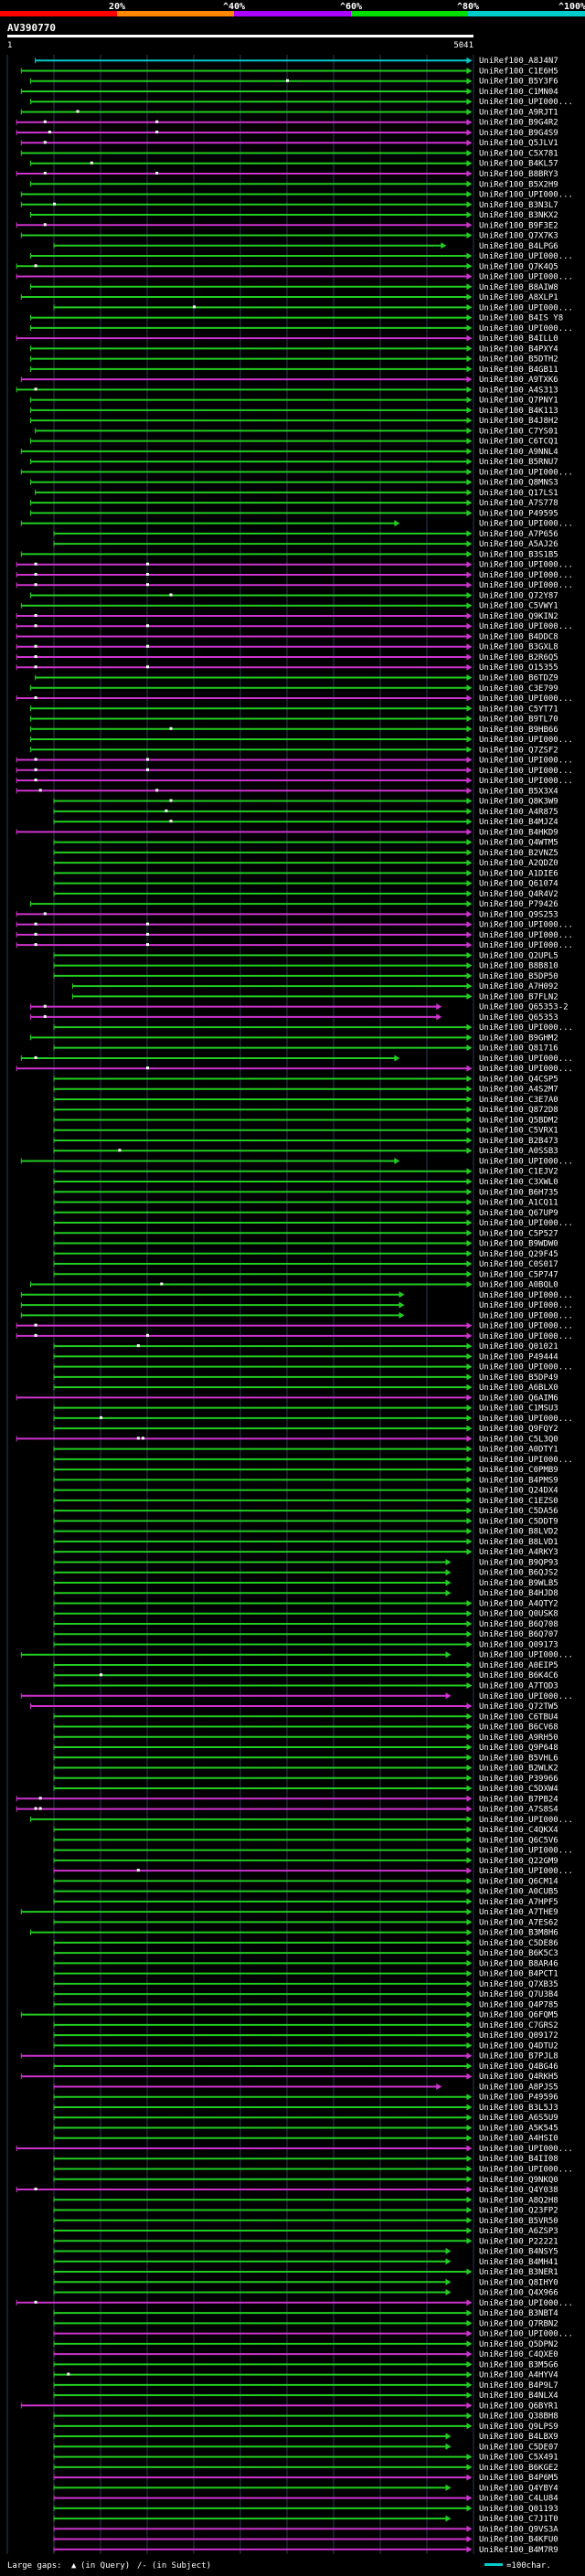  Describe the element at coordinates (305, 2458) in the screenshot. I see `hit-row: UniRef100_C5X491` at that location.